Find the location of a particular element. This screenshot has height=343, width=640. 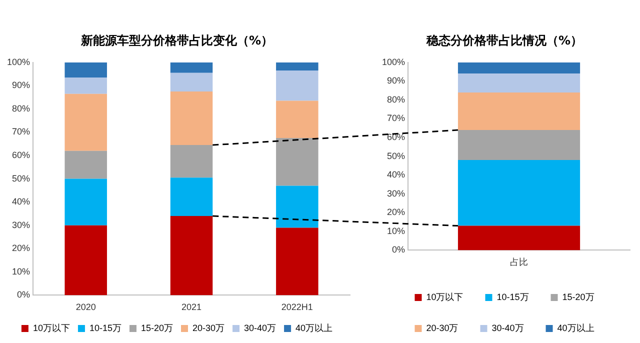

x-tick-label: 2020 is located at coordinates (86, 307).